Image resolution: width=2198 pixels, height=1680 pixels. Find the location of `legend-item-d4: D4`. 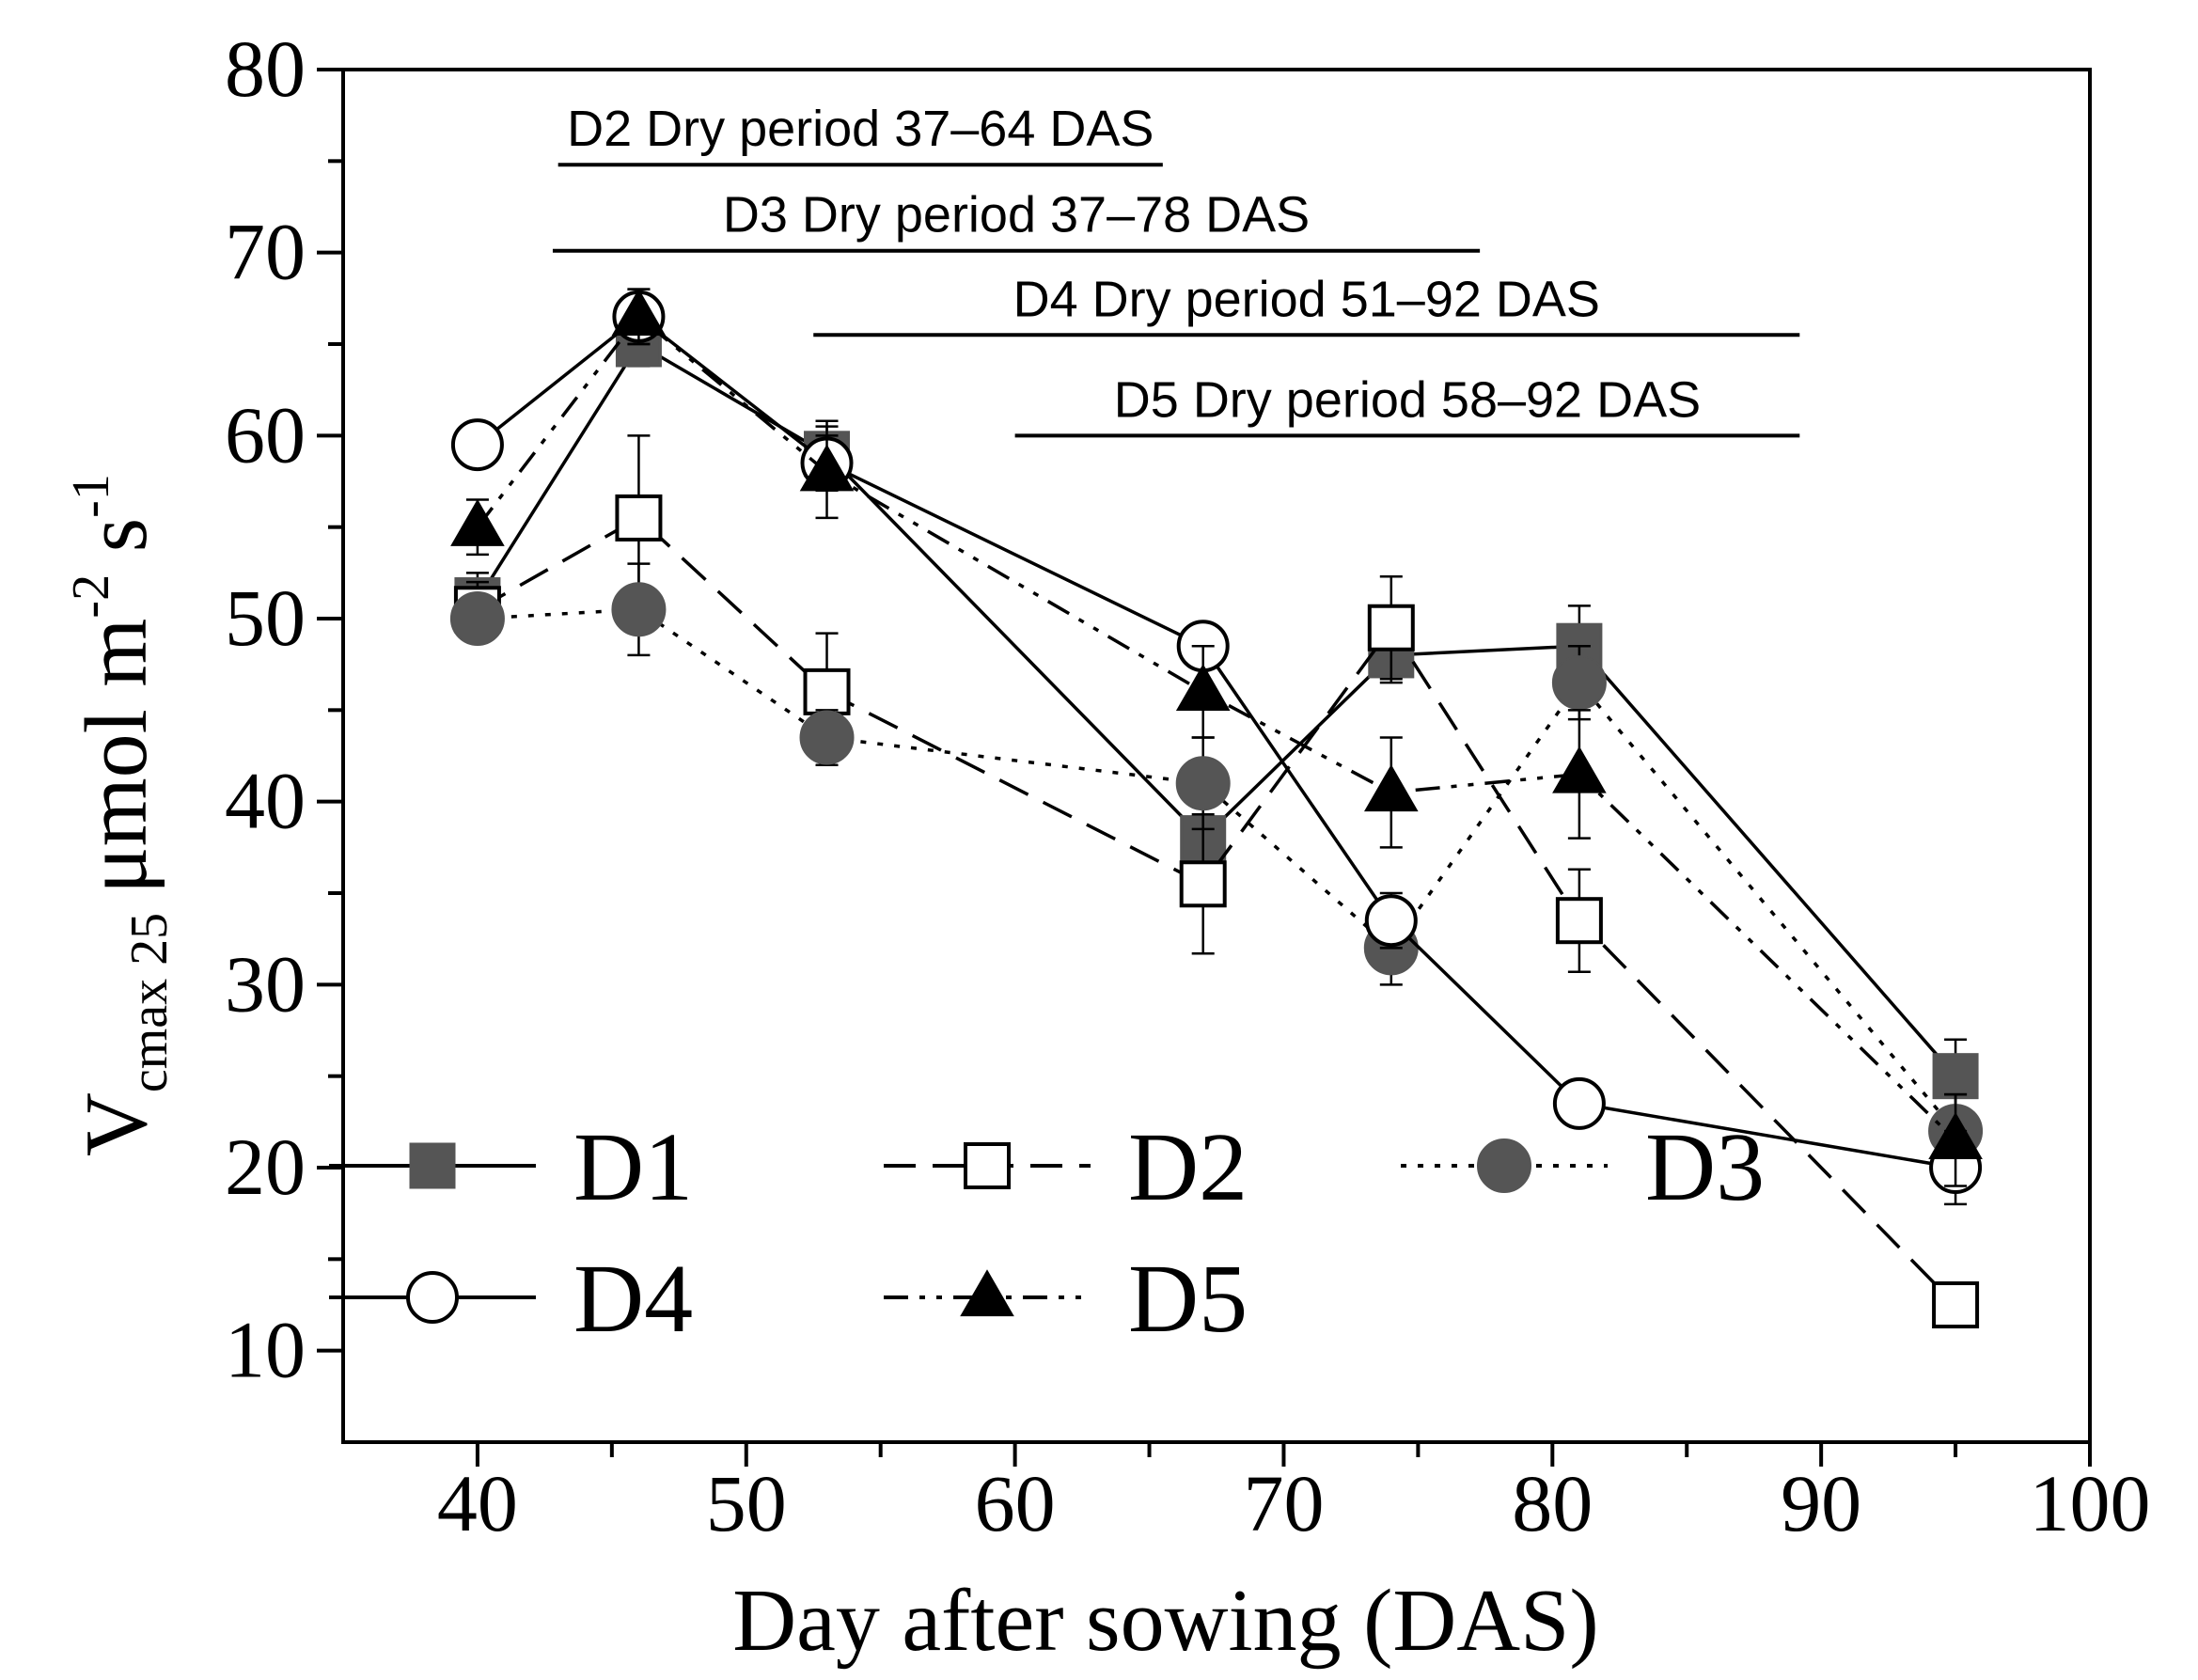

legend-item-d4: D4 is located at coordinates (511, 1299).